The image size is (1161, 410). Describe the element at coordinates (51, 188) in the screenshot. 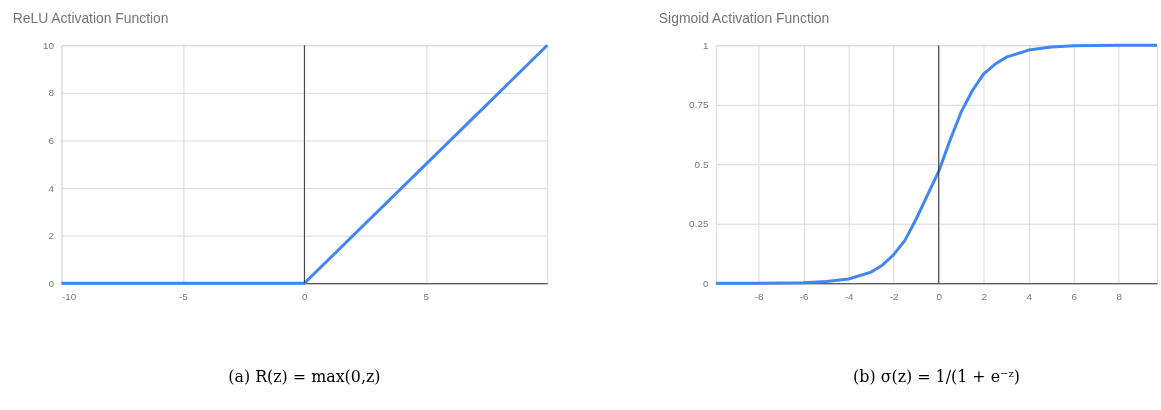

I see `y-tick-label: 4` at that location.